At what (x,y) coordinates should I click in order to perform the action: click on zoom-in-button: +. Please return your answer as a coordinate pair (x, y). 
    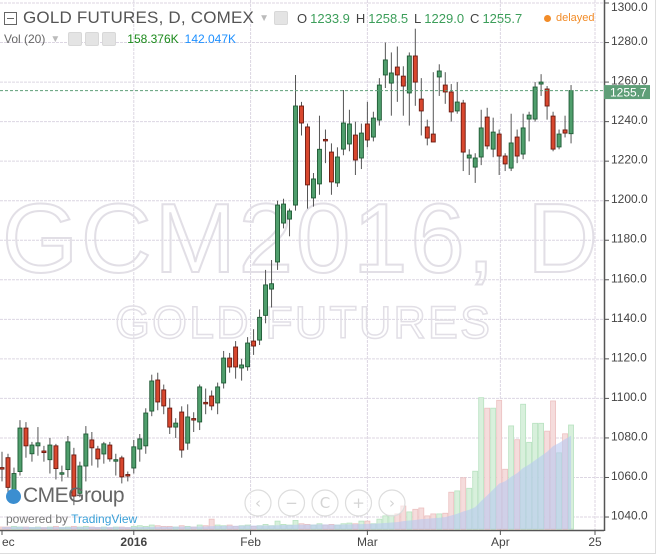
    Looking at the image, I should click on (358, 503).